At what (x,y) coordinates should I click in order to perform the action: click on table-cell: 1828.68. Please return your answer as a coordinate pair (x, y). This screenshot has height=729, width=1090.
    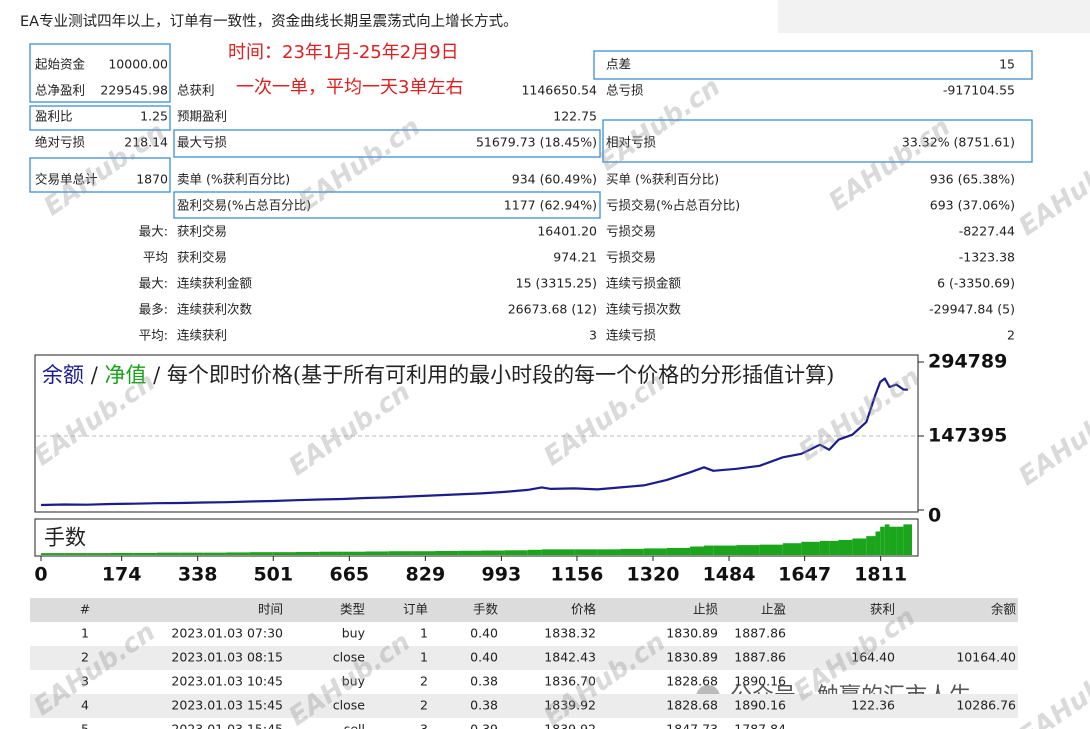
    Looking at the image, I should click on (692, 681).